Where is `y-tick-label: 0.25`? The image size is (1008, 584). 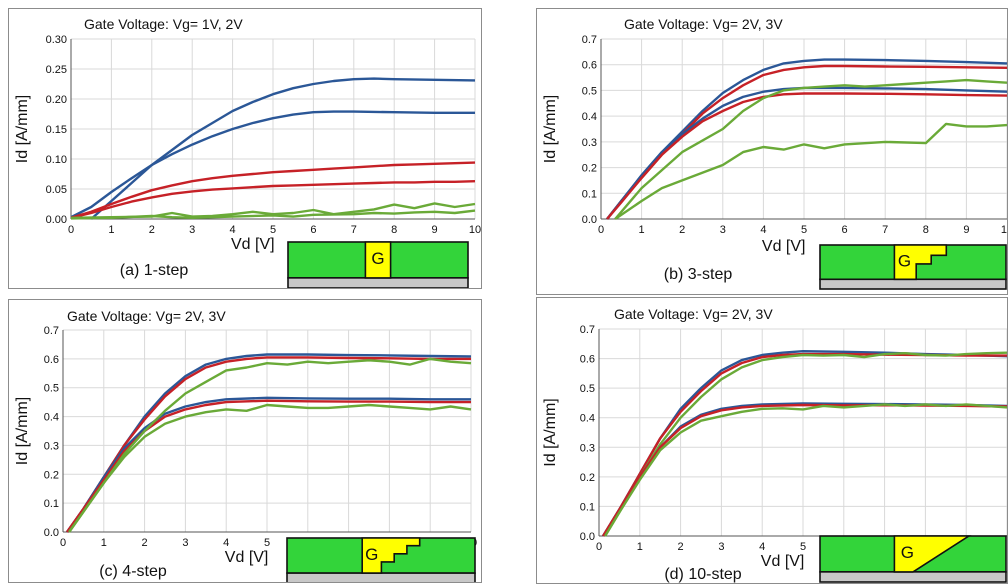
y-tick-label: 0.25 is located at coordinates (56, 70).